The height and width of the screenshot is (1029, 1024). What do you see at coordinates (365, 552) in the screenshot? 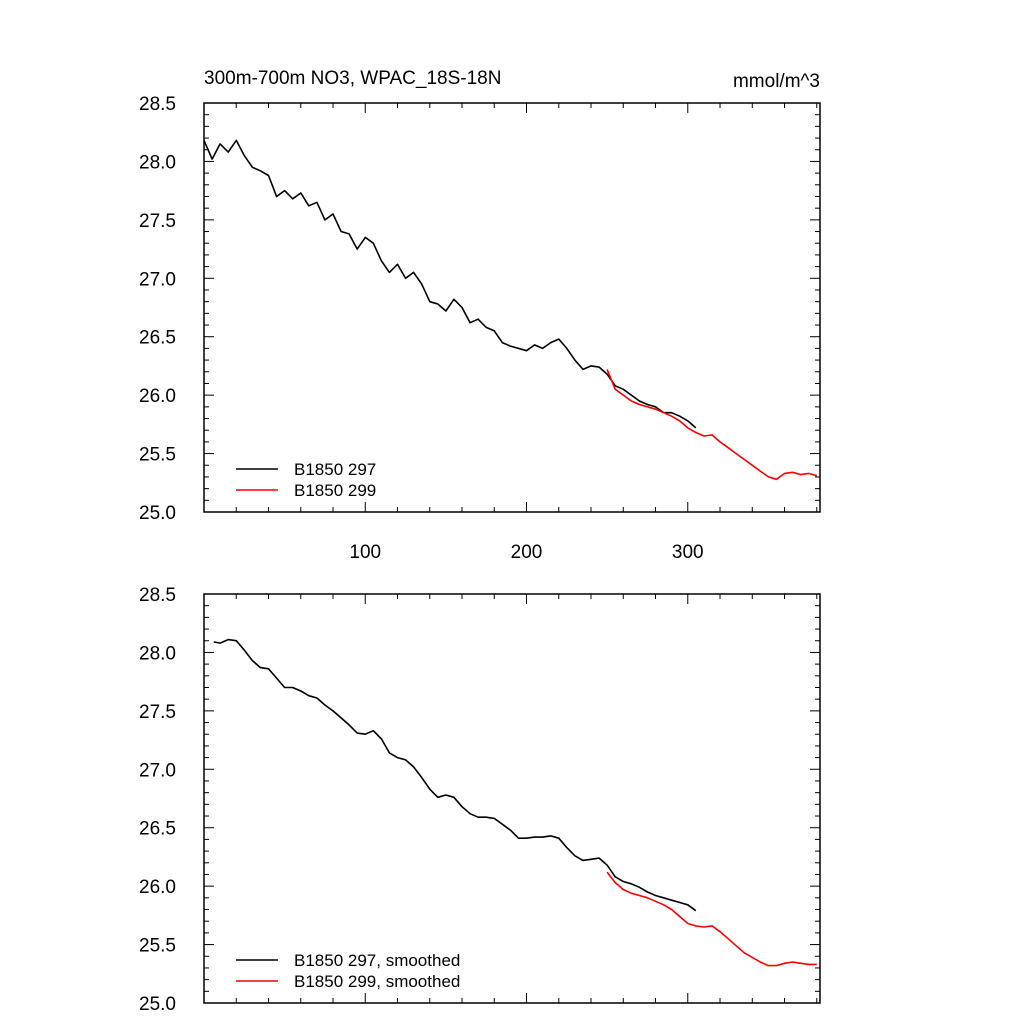
I see `x-tick-label: 100` at bounding box center [365, 552].